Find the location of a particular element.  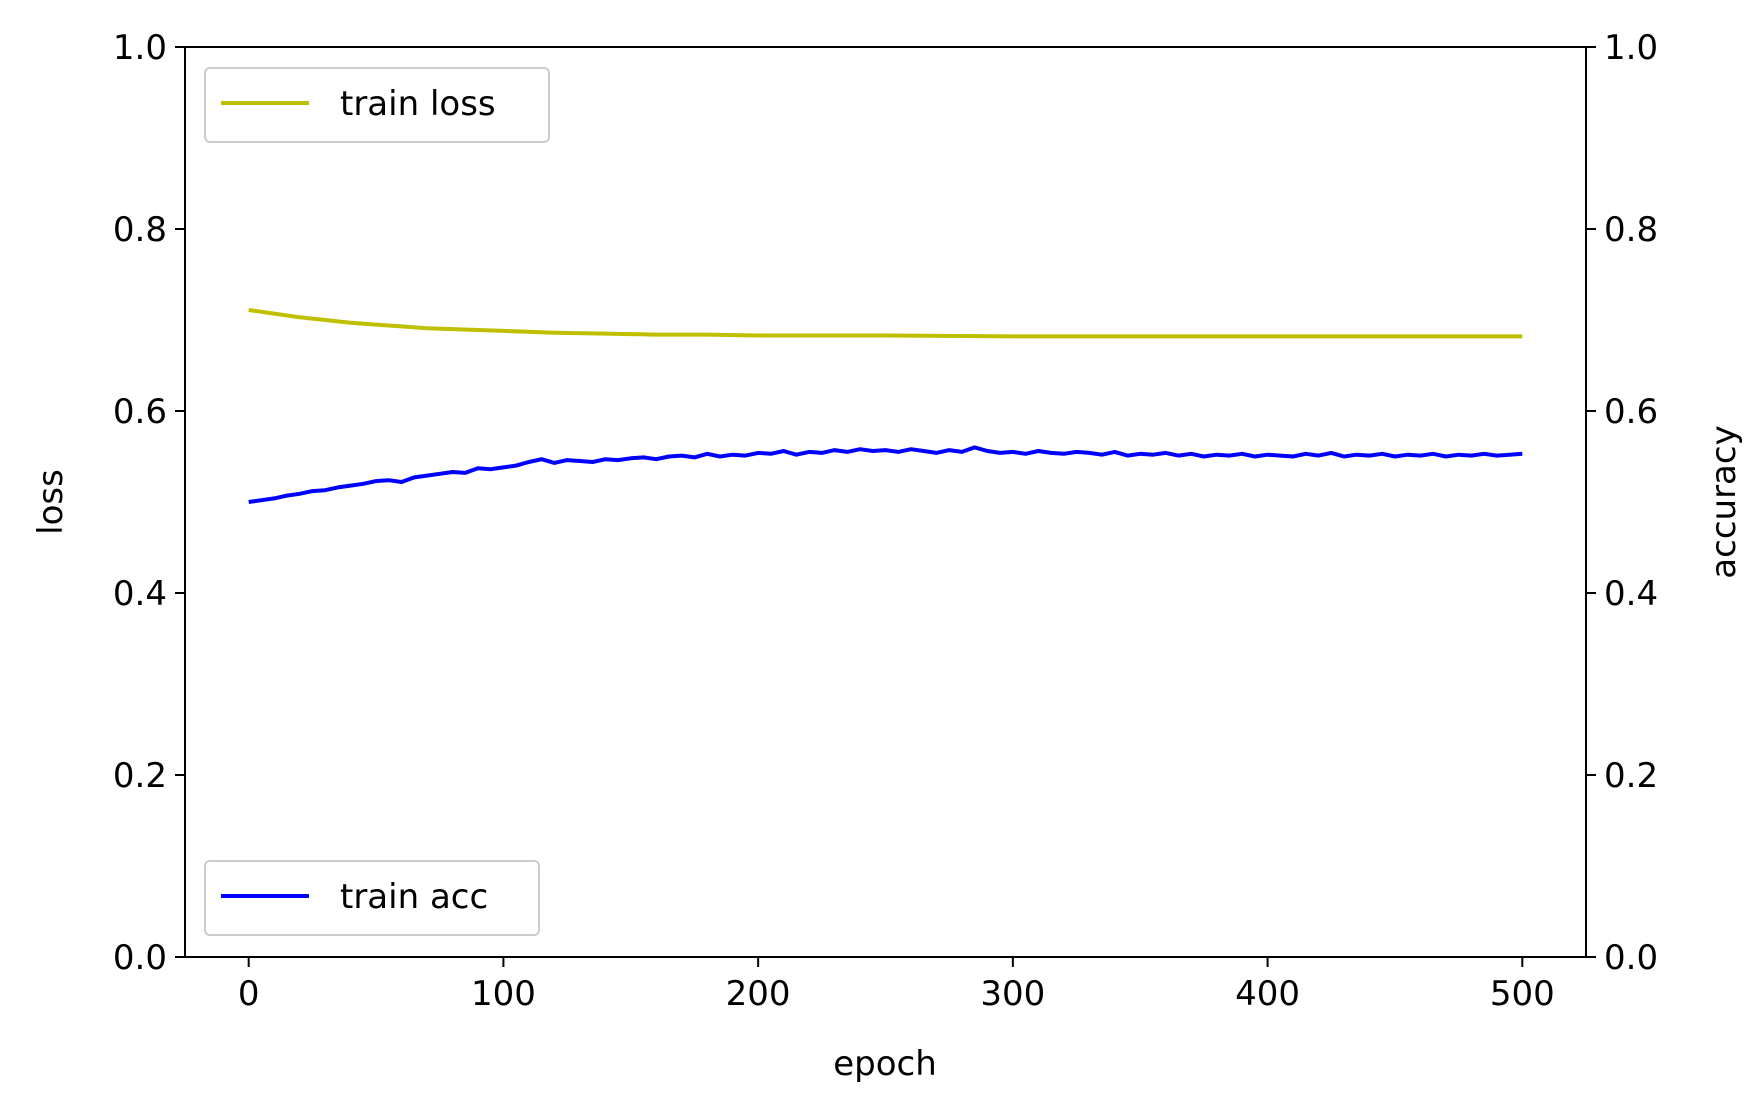

left-y-axis-title: loss is located at coordinates (51, 502).